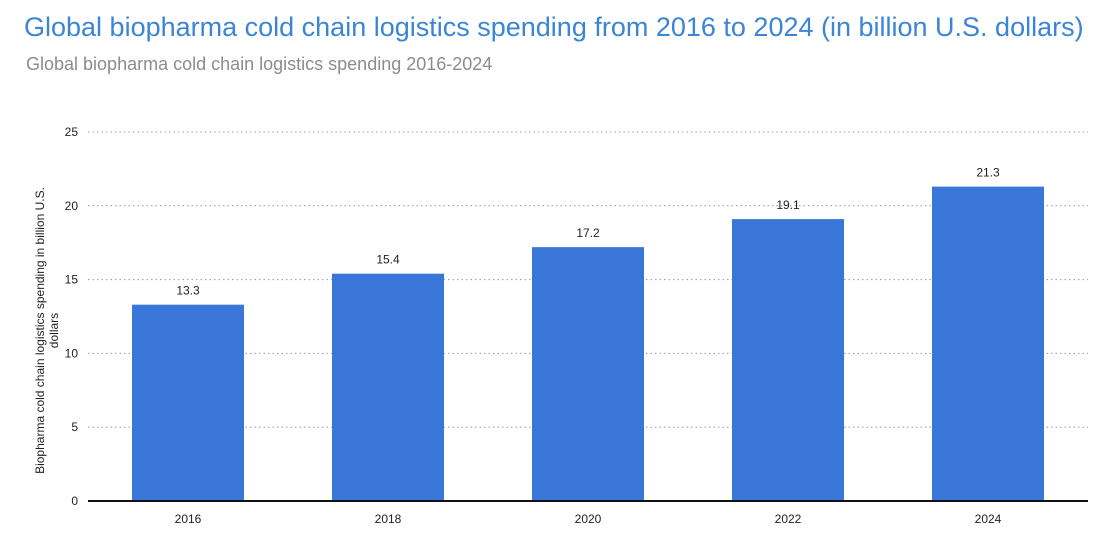  Describe the element at coordinates (54, 330) in the screenshot. I see `y-axis-label-line: dollars` at that location.